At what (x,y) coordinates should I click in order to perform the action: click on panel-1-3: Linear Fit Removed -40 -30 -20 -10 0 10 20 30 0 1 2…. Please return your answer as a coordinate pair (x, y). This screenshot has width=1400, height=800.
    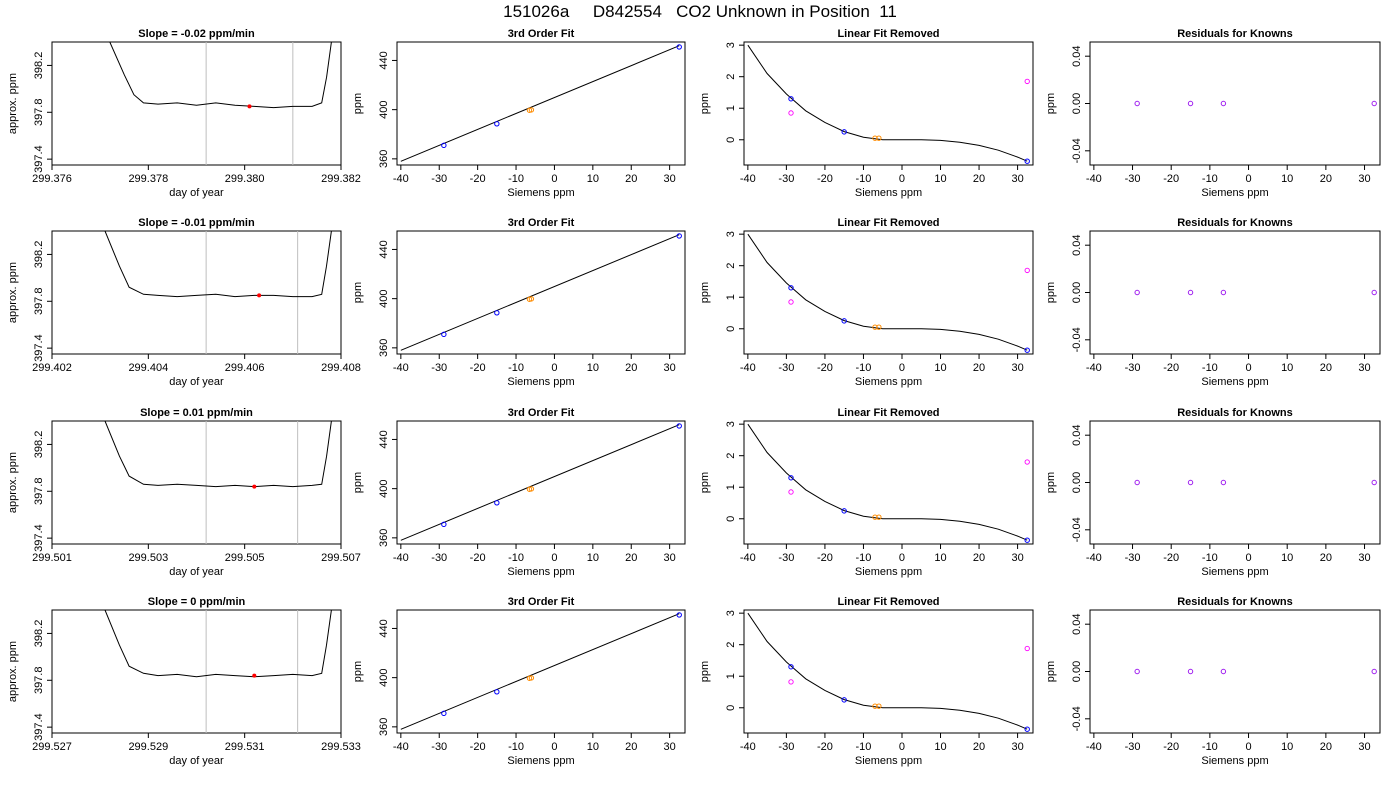
    Looking at the image, I should click on (866, 113).